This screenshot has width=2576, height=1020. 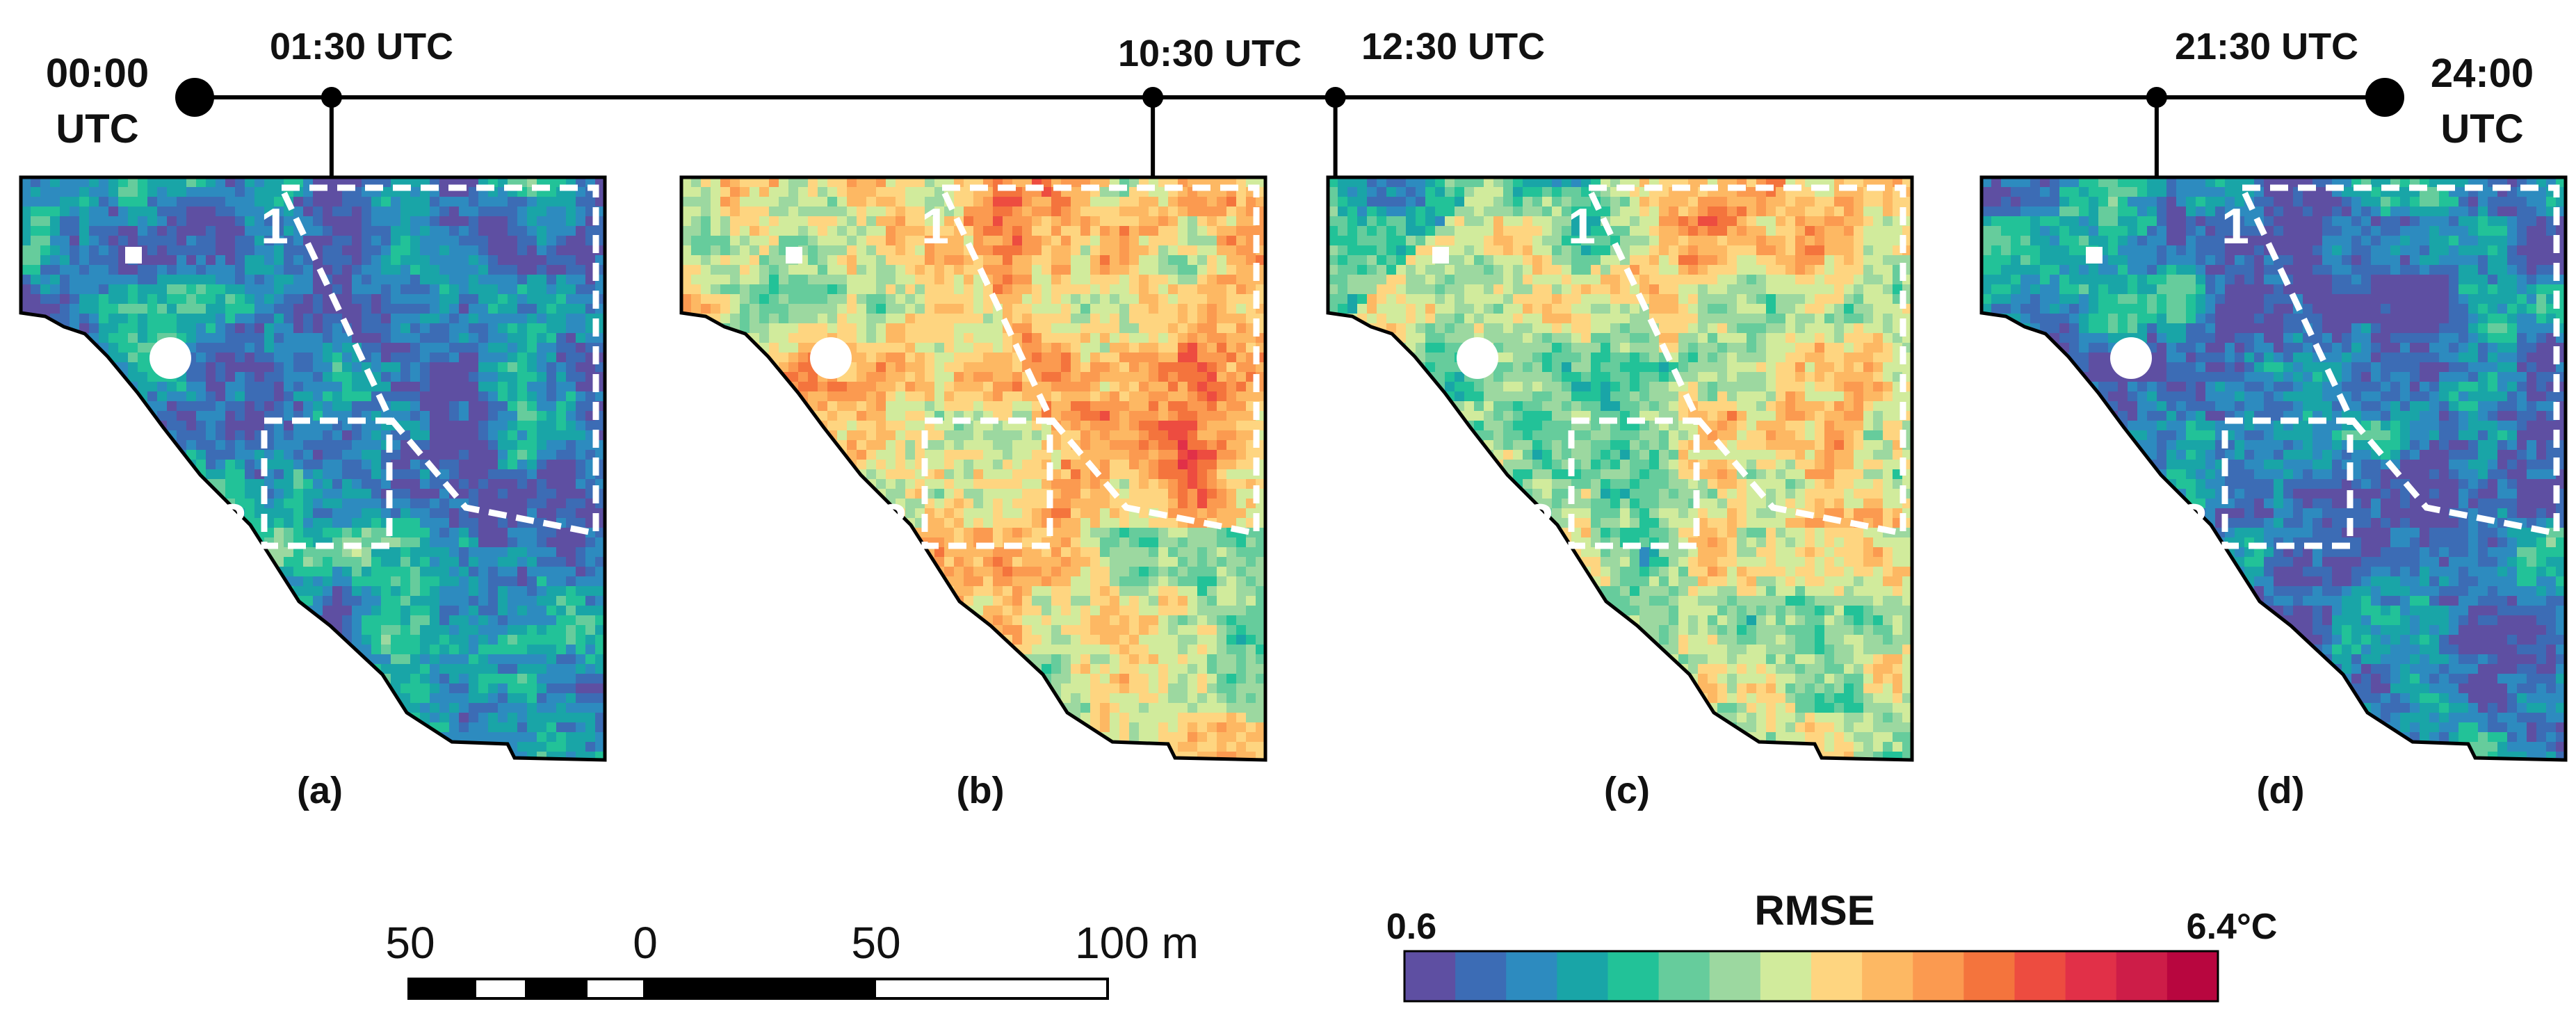 What do you see at coordinates (973, 468) in the screenshot?
I see `rmse-raster` at bounding box center [973, 468].